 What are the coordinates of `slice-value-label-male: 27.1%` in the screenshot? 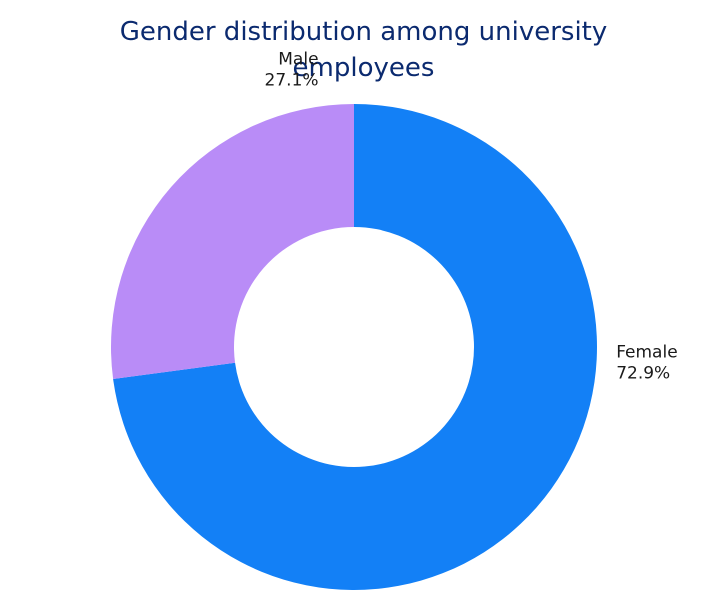 It's located at (292, 80).